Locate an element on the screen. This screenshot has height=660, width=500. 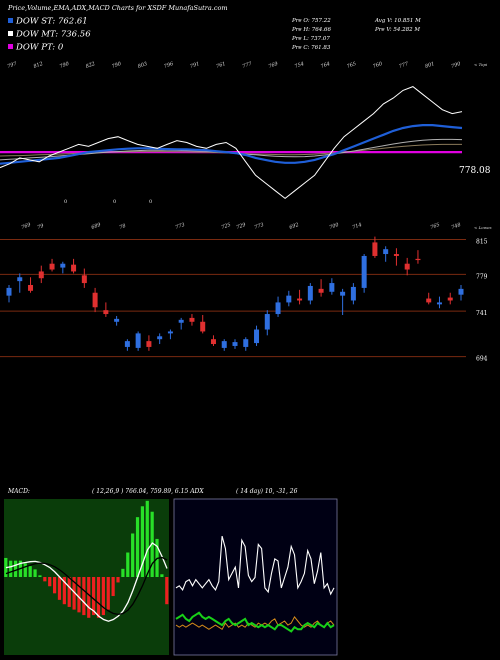
macd-signal-line is located at coordinates (86, 586).